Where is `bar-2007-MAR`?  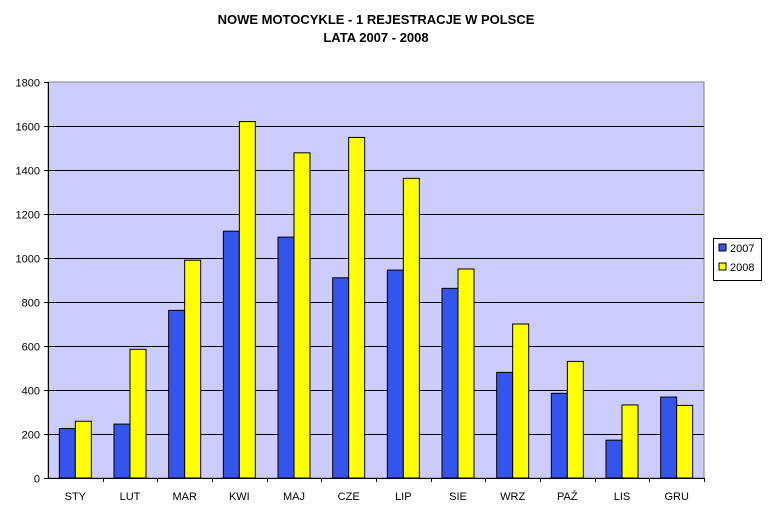 bar-2007-MAR is located at coordinates (177, 394).